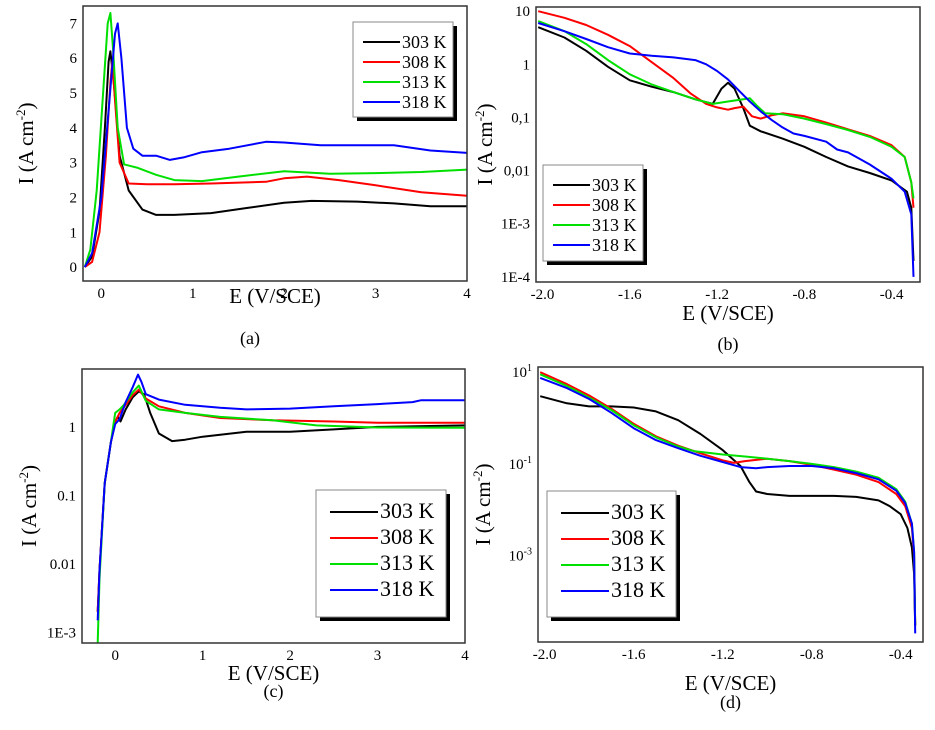 This screenshot has width=935, height=730. I want to click on y-tick-label: 3, so click(74, 164).